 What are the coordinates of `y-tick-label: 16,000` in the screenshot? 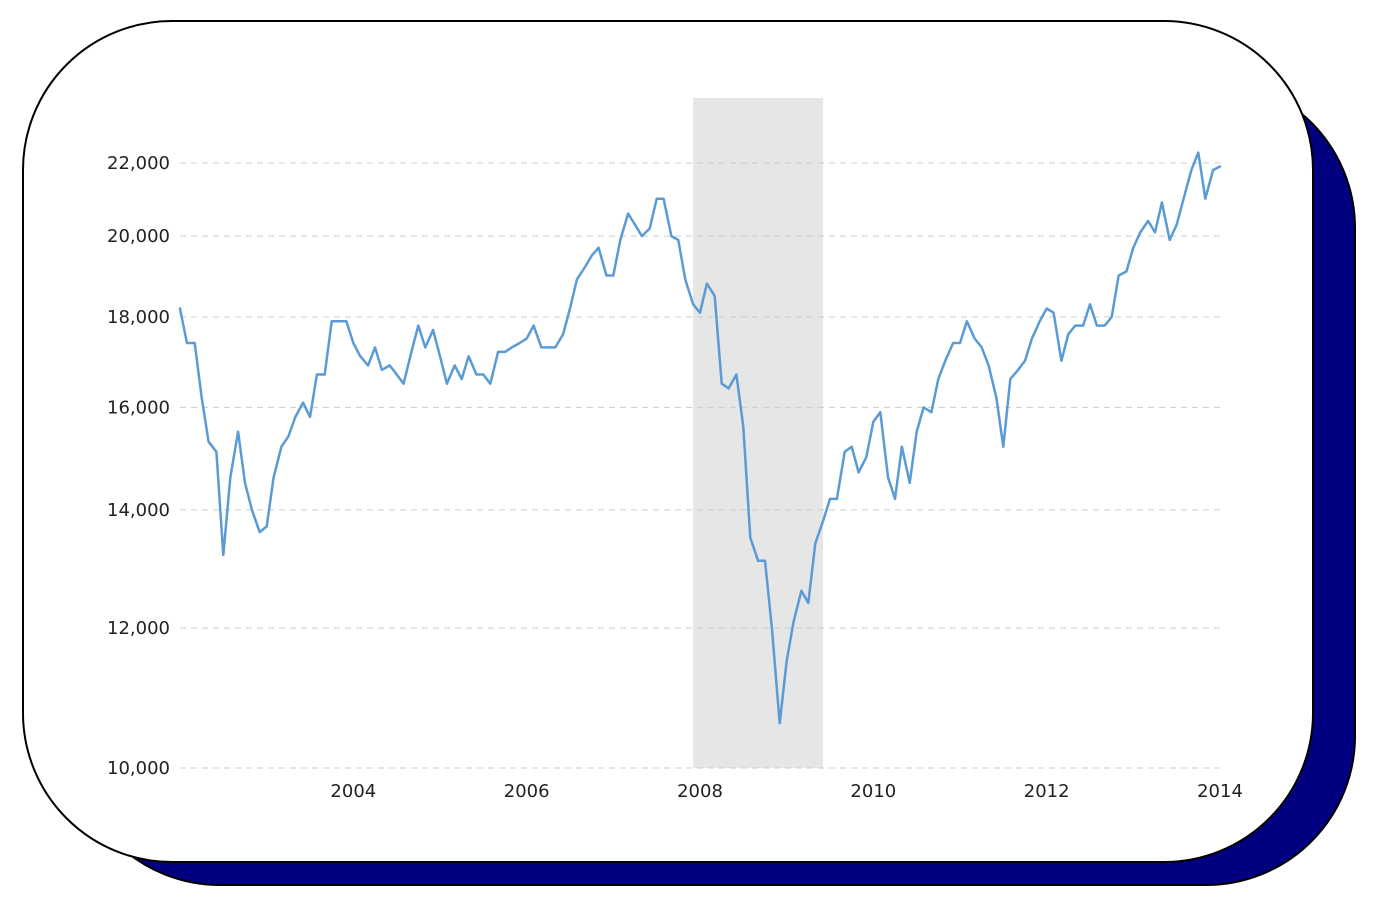 It's located at (138, 407).